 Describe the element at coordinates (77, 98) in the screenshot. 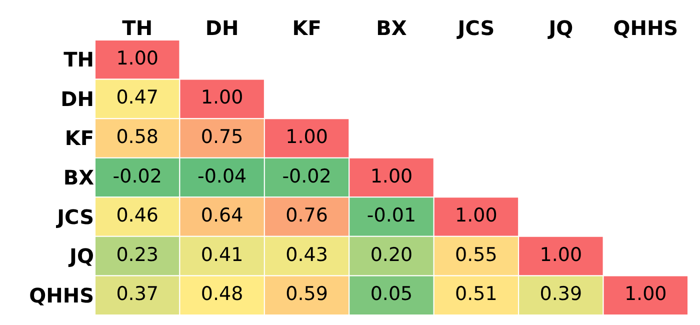

I see `y-tick-label: DH` at that location.